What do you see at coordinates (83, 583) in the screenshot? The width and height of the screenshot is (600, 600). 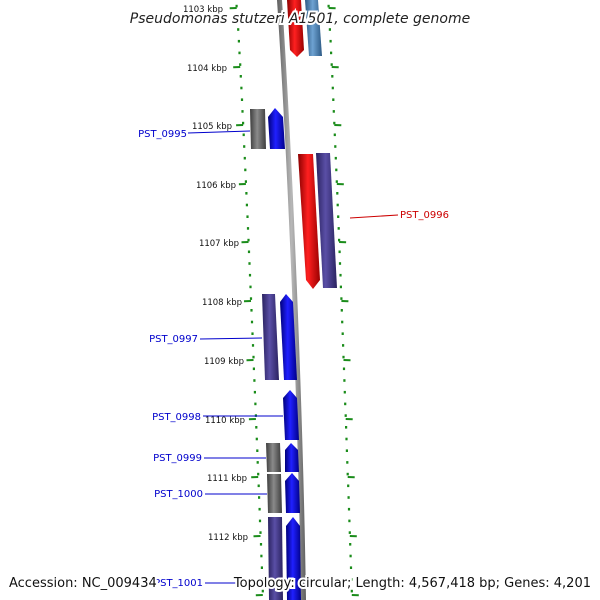 I see `accession-text: Accession: NC_009434` at bounding box center [83, 583].